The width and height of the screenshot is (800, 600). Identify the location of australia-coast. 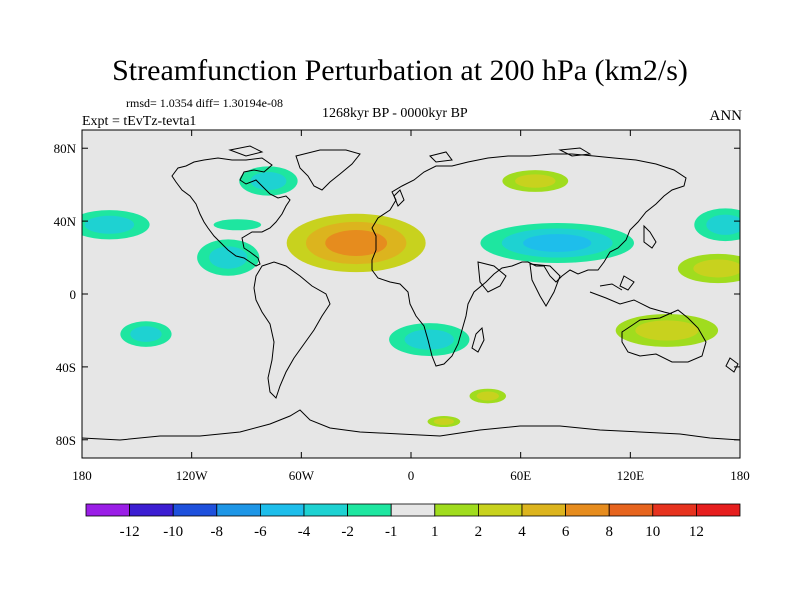
(664, 336).